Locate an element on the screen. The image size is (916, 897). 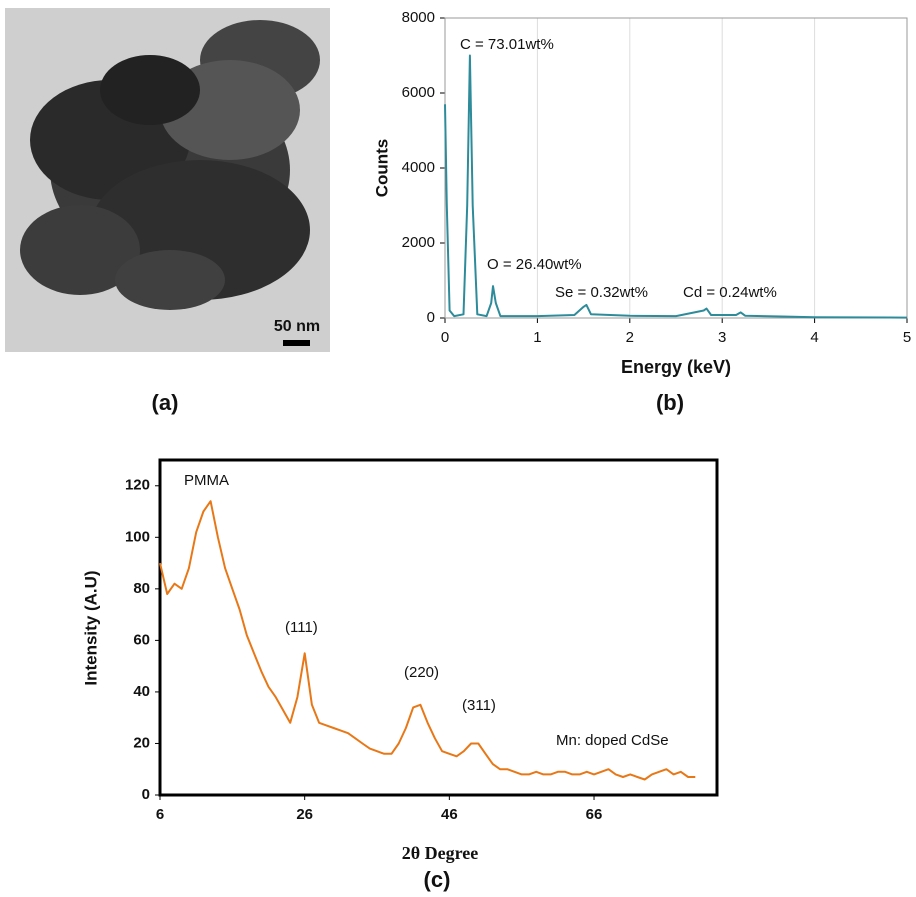
x-tick-label: 5 is located at coordinates (907, 337).